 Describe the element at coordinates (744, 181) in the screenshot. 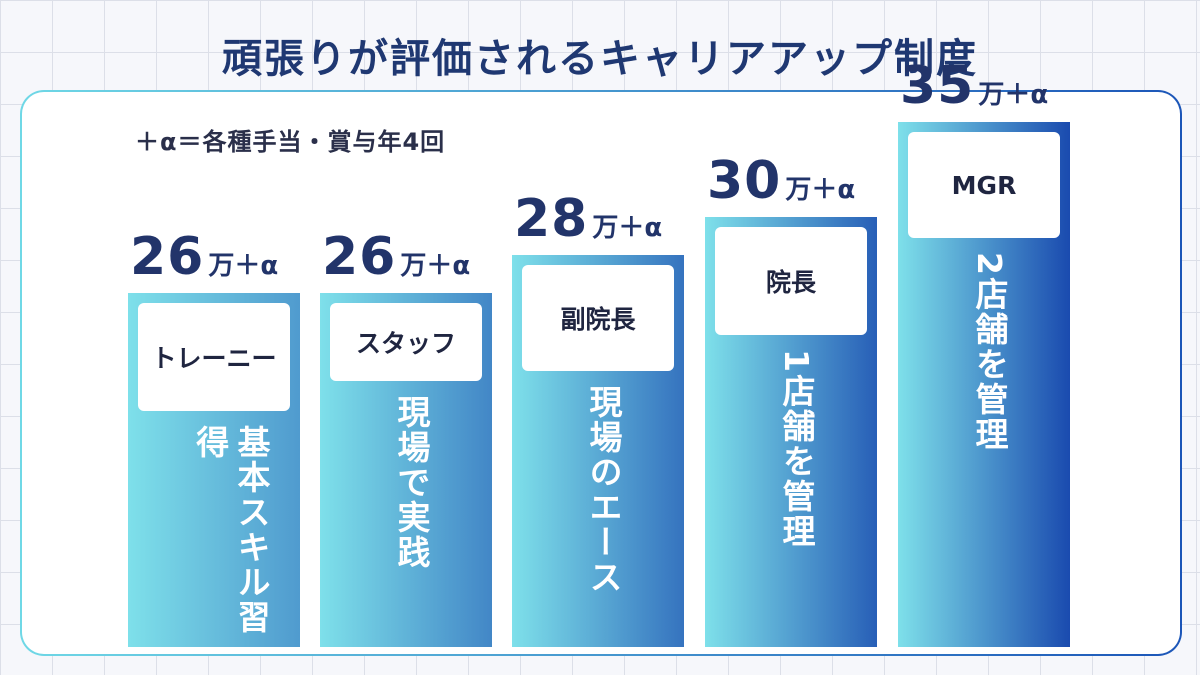

I see `bar-value-number: 30` at that location.